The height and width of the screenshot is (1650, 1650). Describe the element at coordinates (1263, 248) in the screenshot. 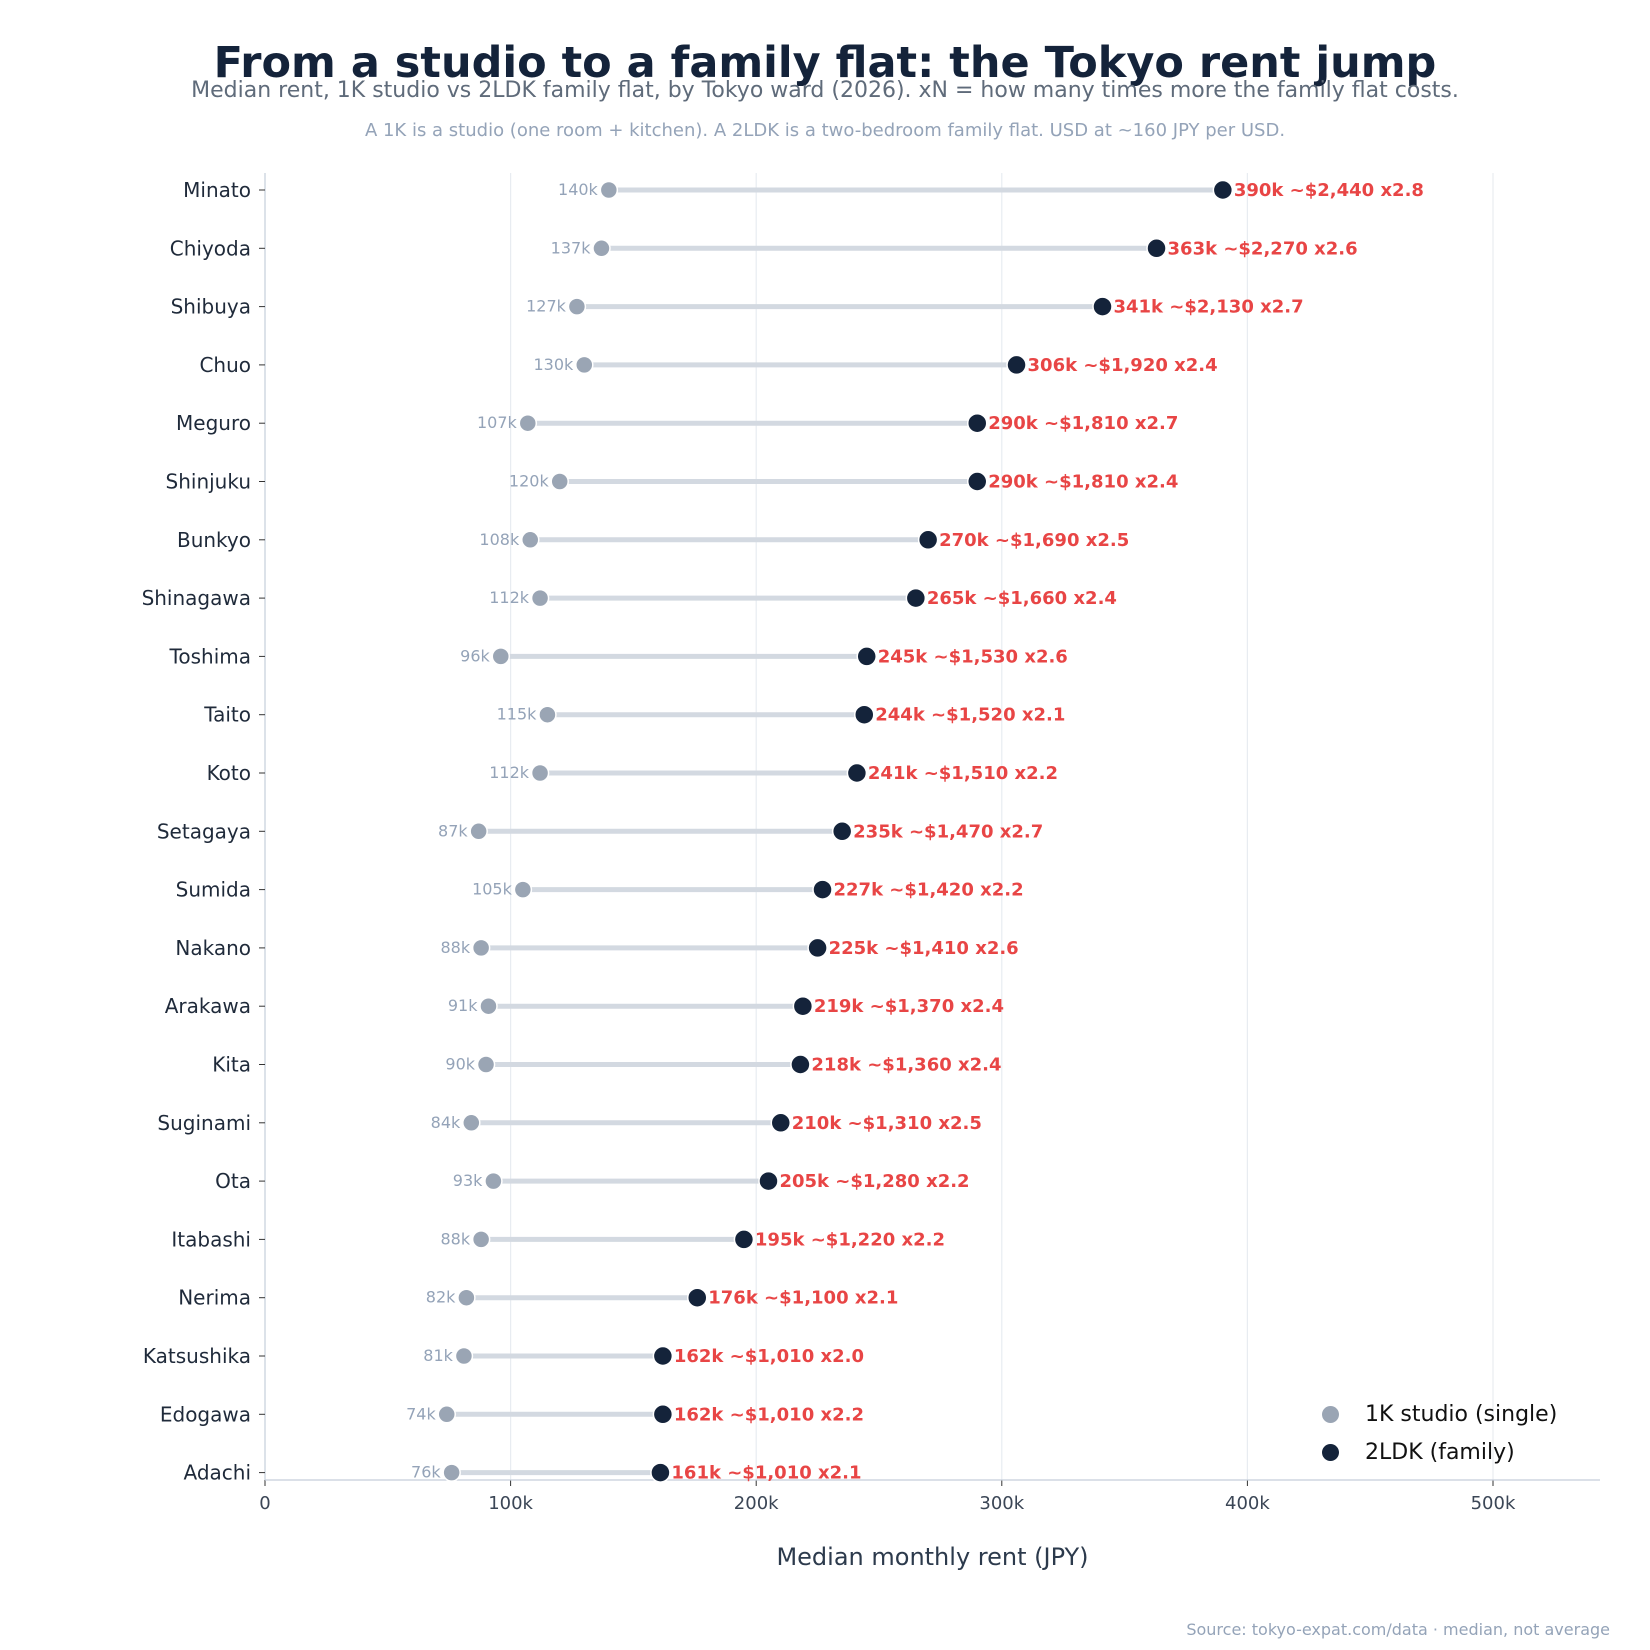

I see `family-annotation: 363k ~$2,270 x2.6` at that location.